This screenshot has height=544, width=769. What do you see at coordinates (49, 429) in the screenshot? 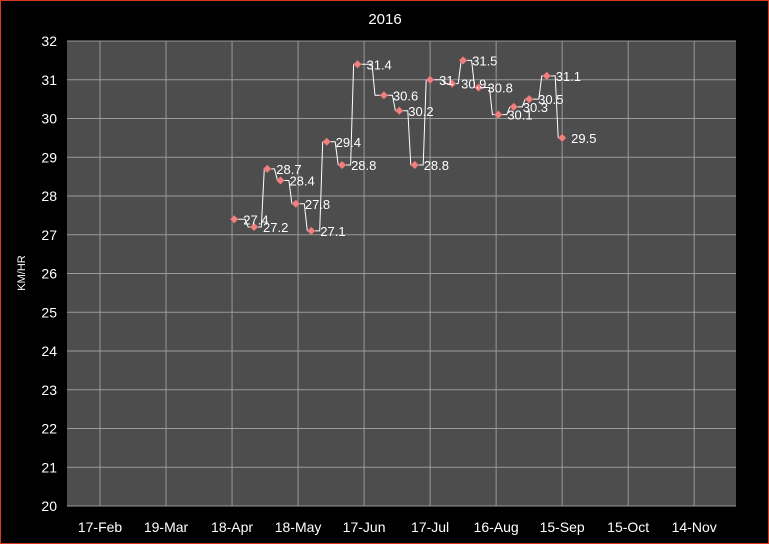
I see `y-tick-label: 22` at bounding box center [49, 429].